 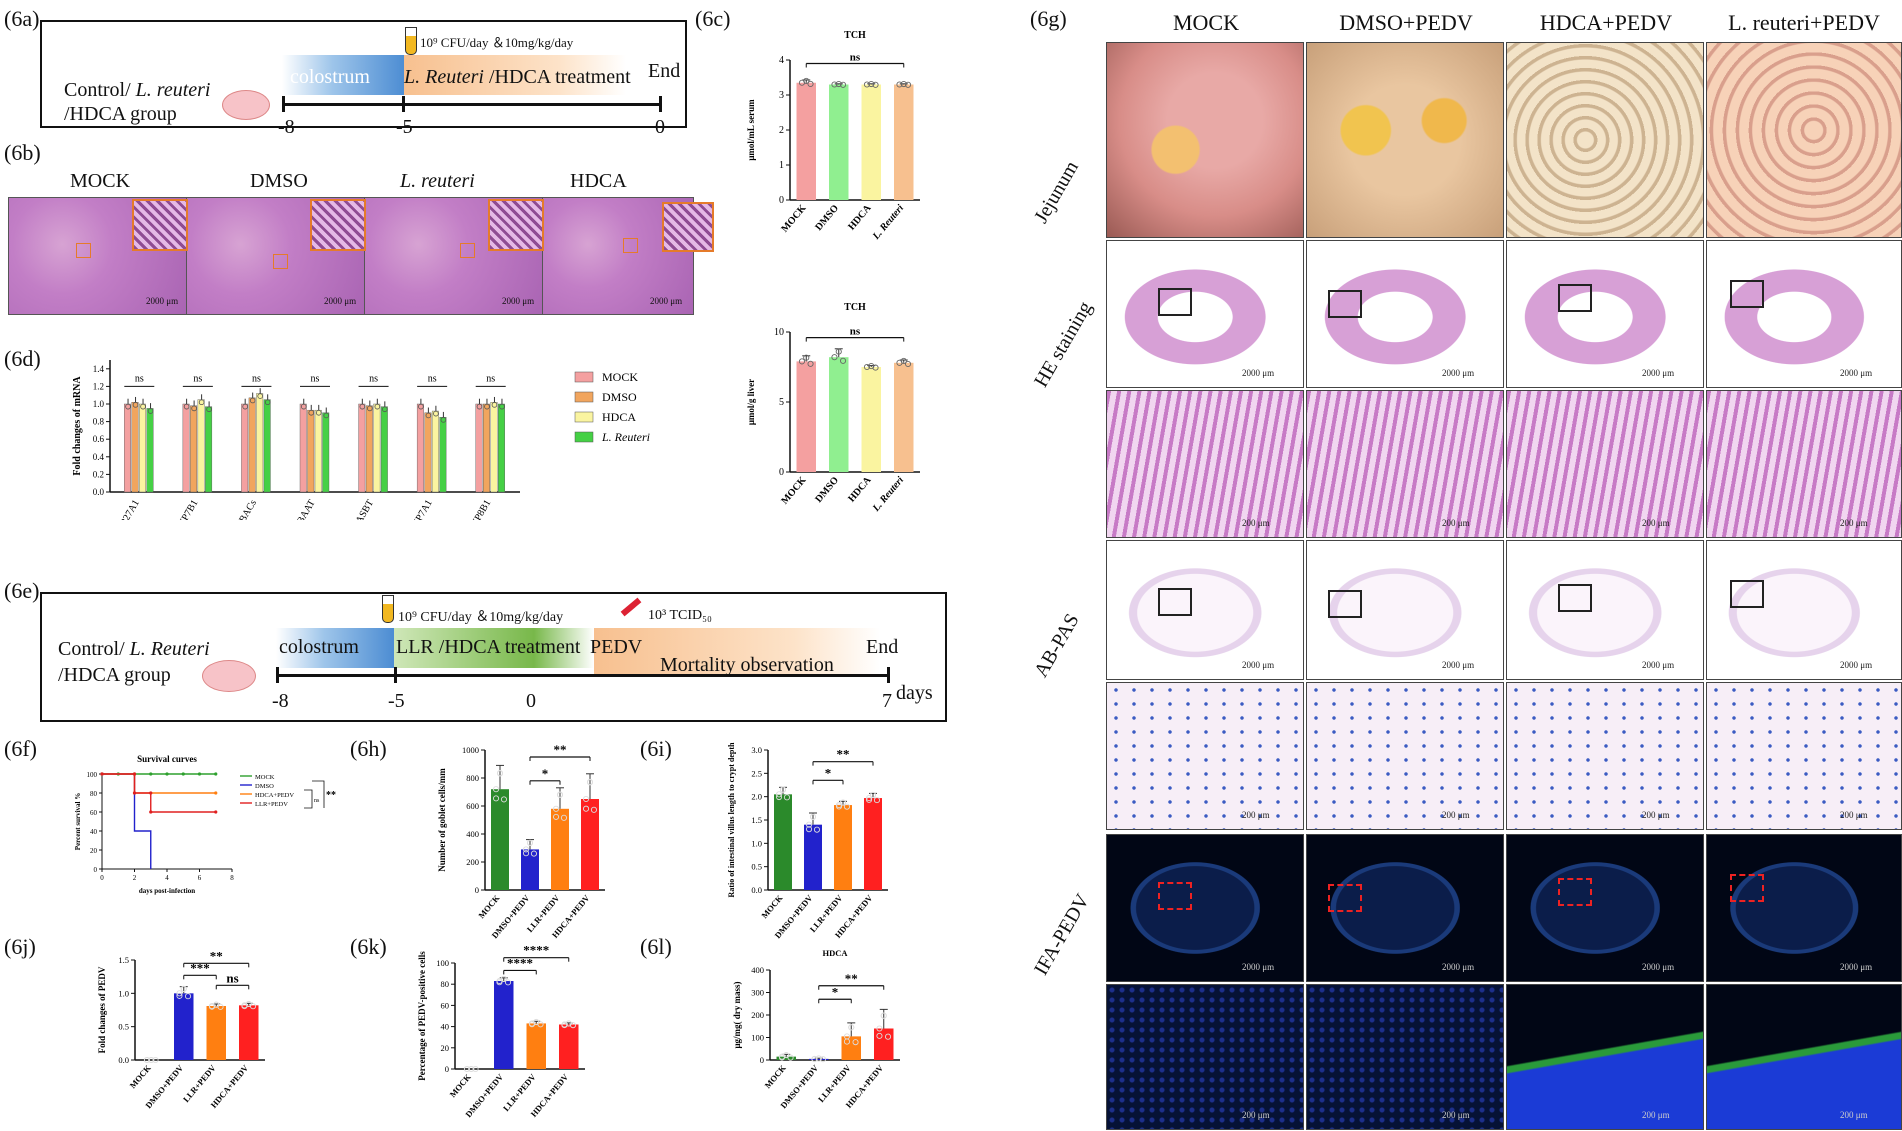 I want to click on x-tick-label: 8, so click(x=232, y=878).